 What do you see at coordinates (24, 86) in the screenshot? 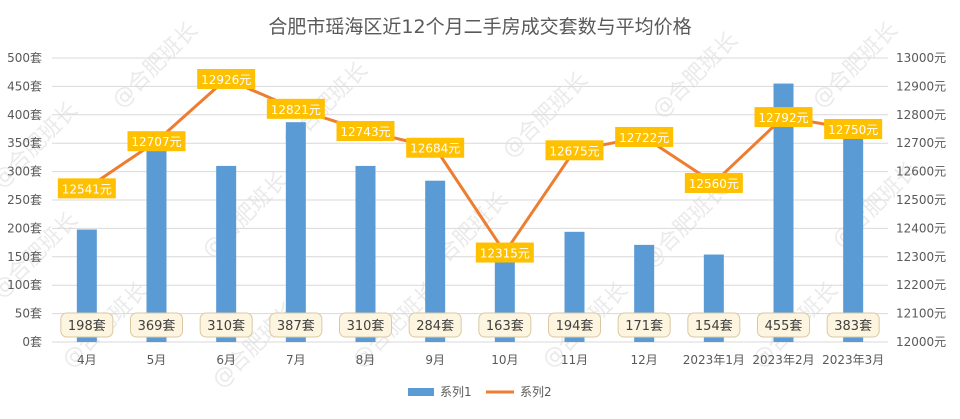
I see `y-left-tick-label: 450套` at bounding box center [24, 86].